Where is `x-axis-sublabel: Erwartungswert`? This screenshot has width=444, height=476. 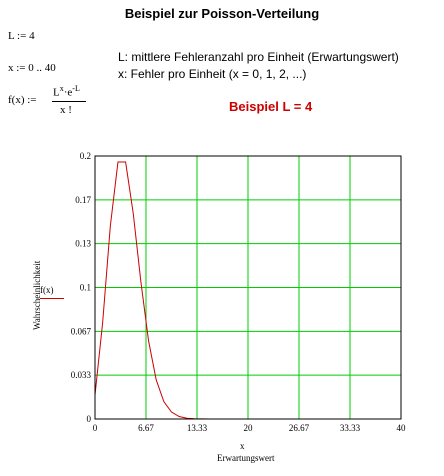
x-axis-sublabel: Erwartungswert is located at coordinates (246, 458).